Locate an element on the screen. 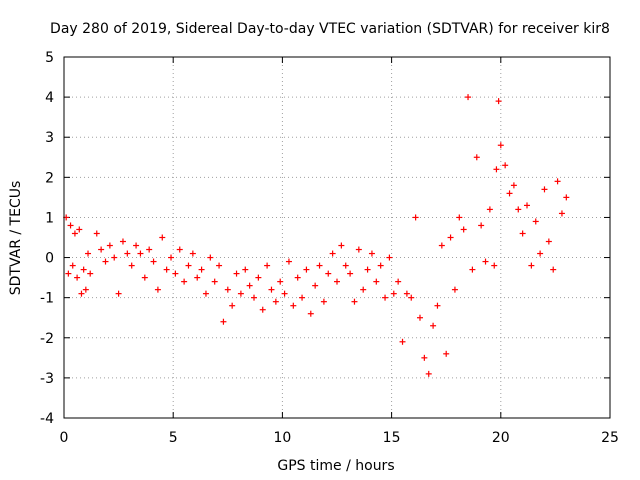 Image resolution: width=640 pixels, height=480 pixels. y-tick-label: -3 is located at coordinates (47, 379).